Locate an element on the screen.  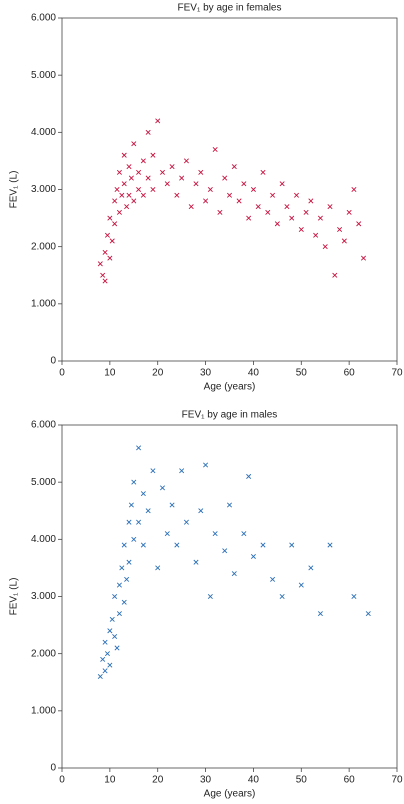
x-tick-label: 60 is located at coordinates (350, 780).